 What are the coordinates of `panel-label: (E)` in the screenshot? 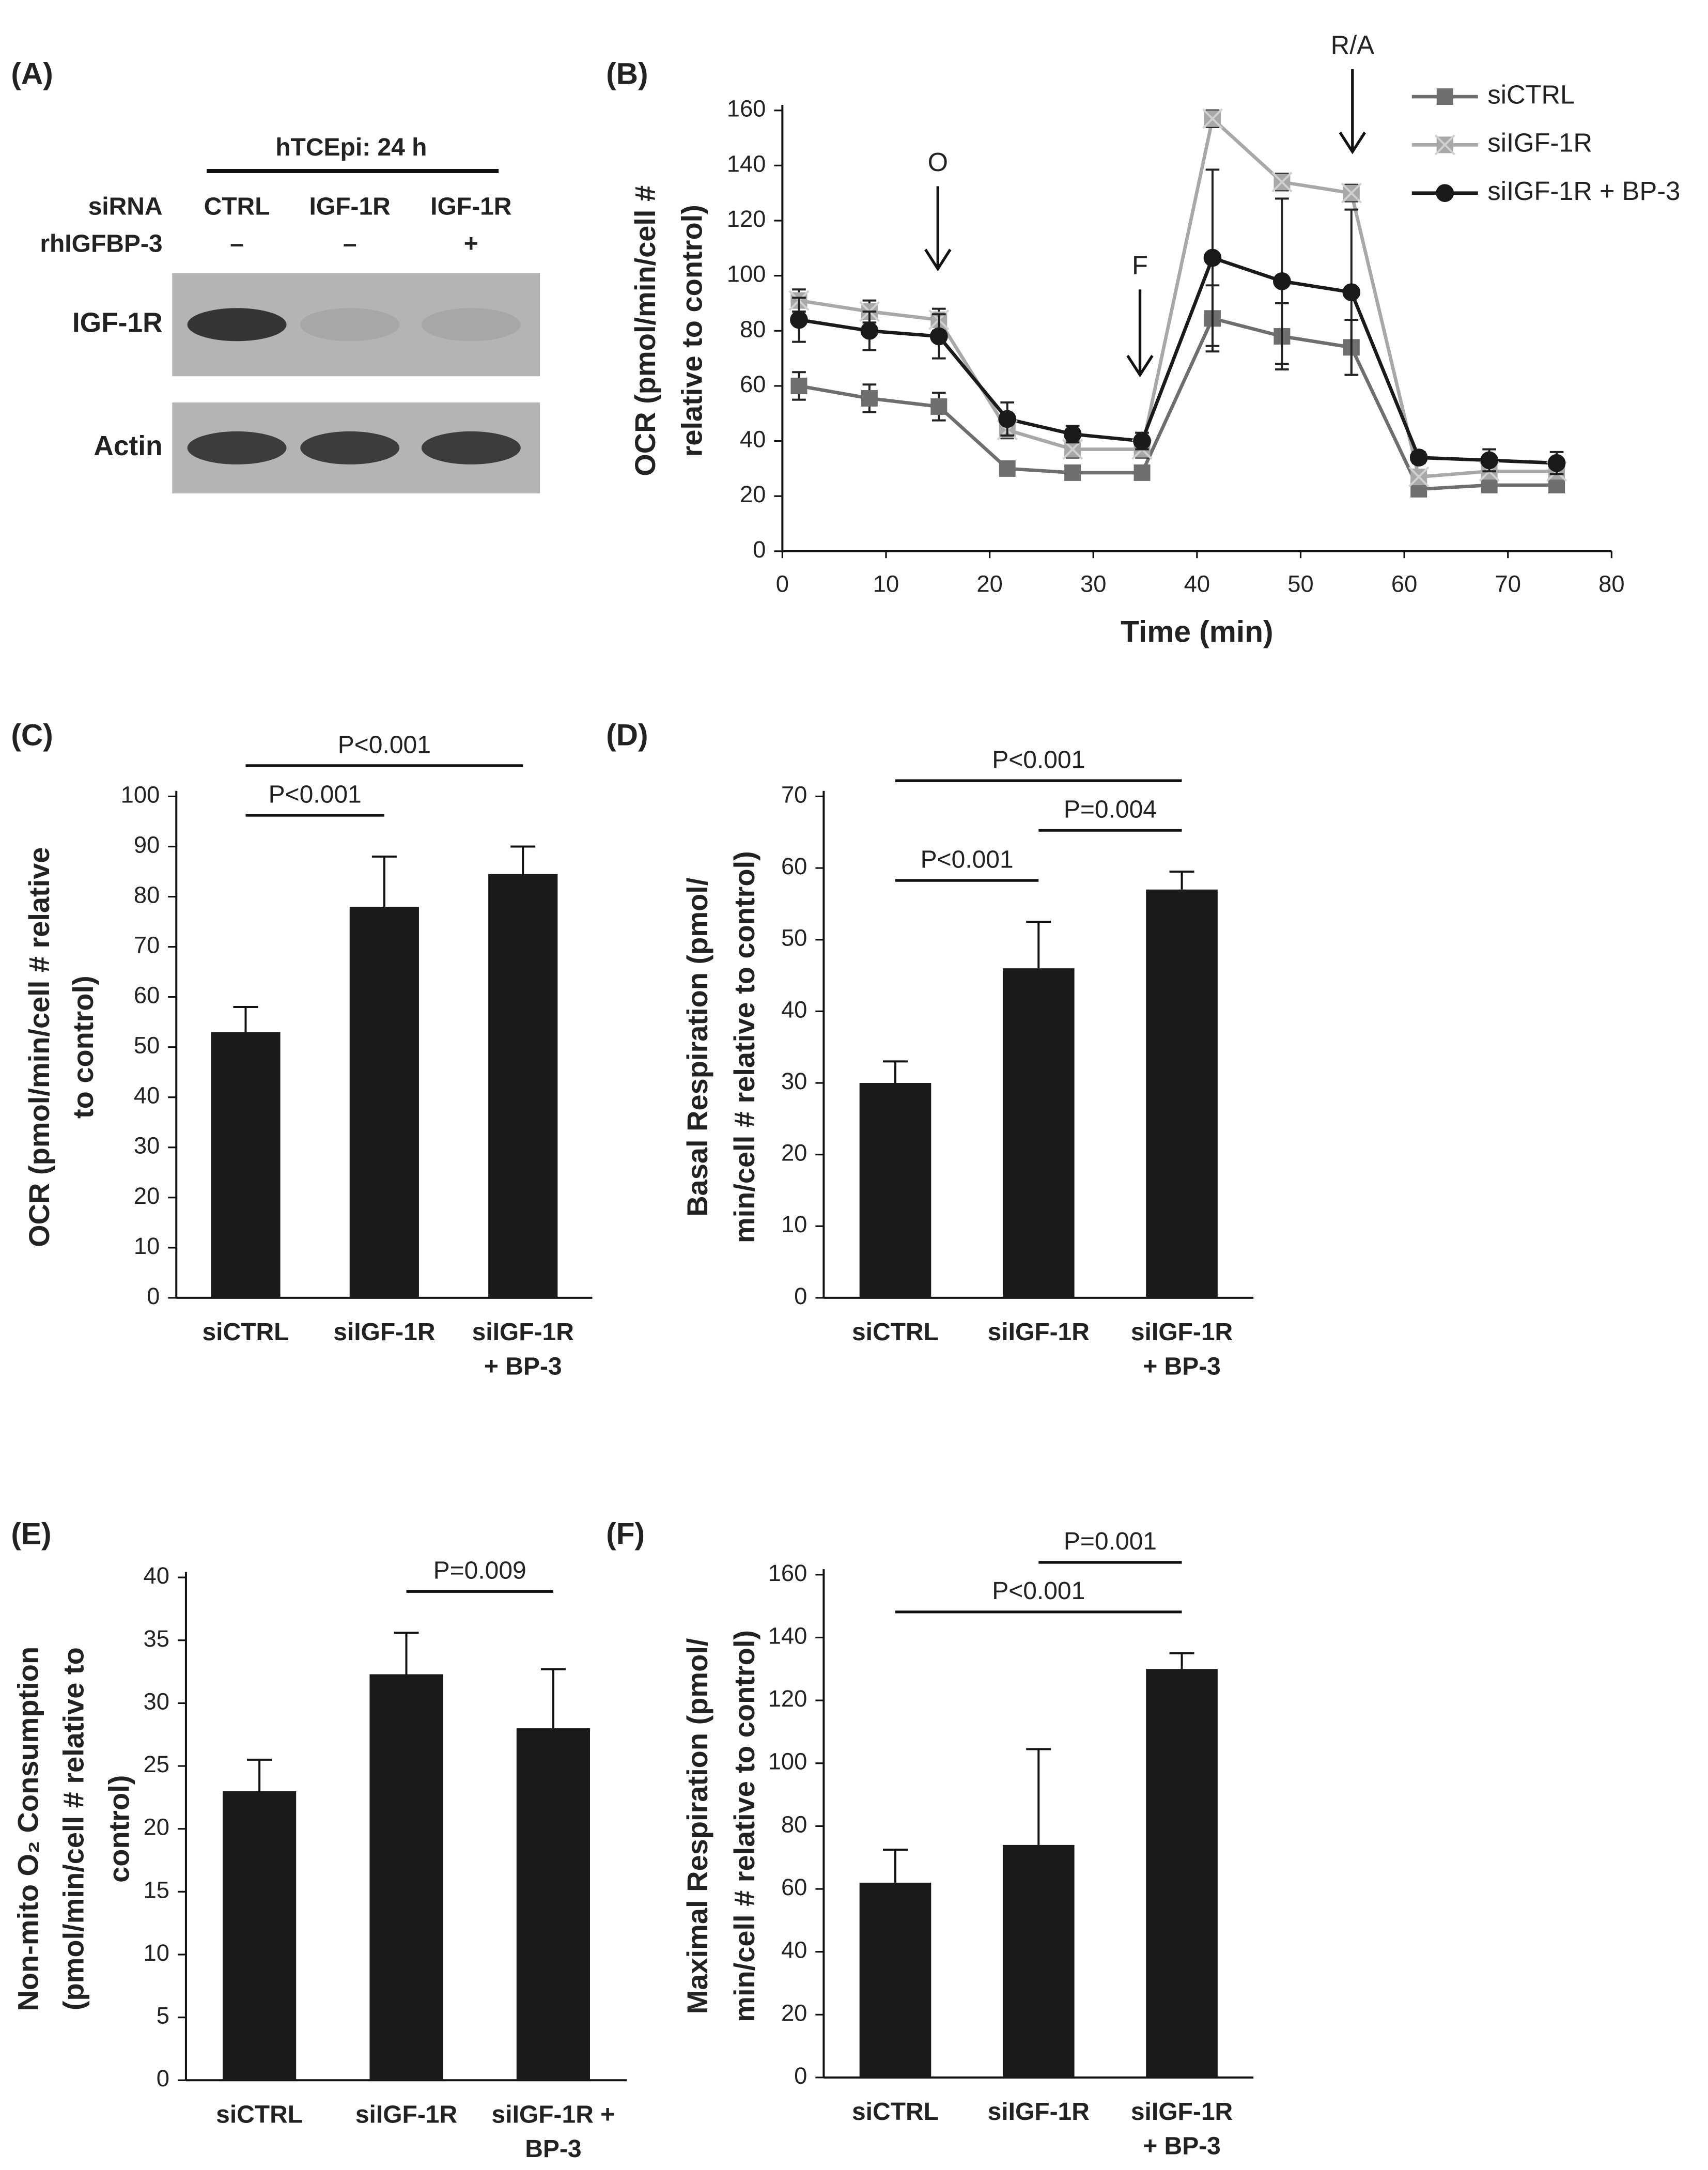 It's located at (31, 1534).